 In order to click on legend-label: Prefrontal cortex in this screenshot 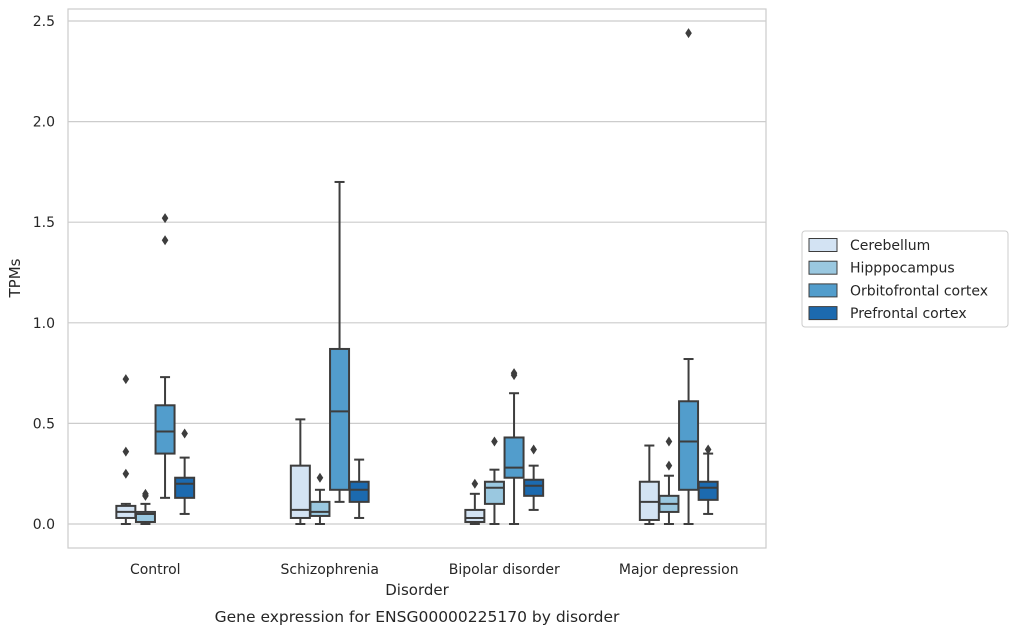, I will do `click(908, 314)`.